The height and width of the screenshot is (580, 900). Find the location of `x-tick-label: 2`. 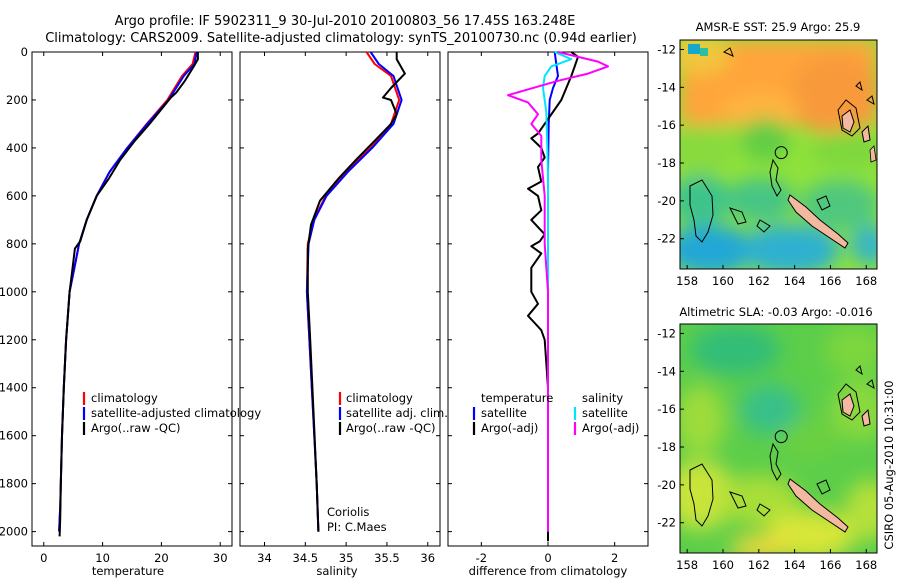

x-tick-label: 2 is located at coordinates (614, 558).